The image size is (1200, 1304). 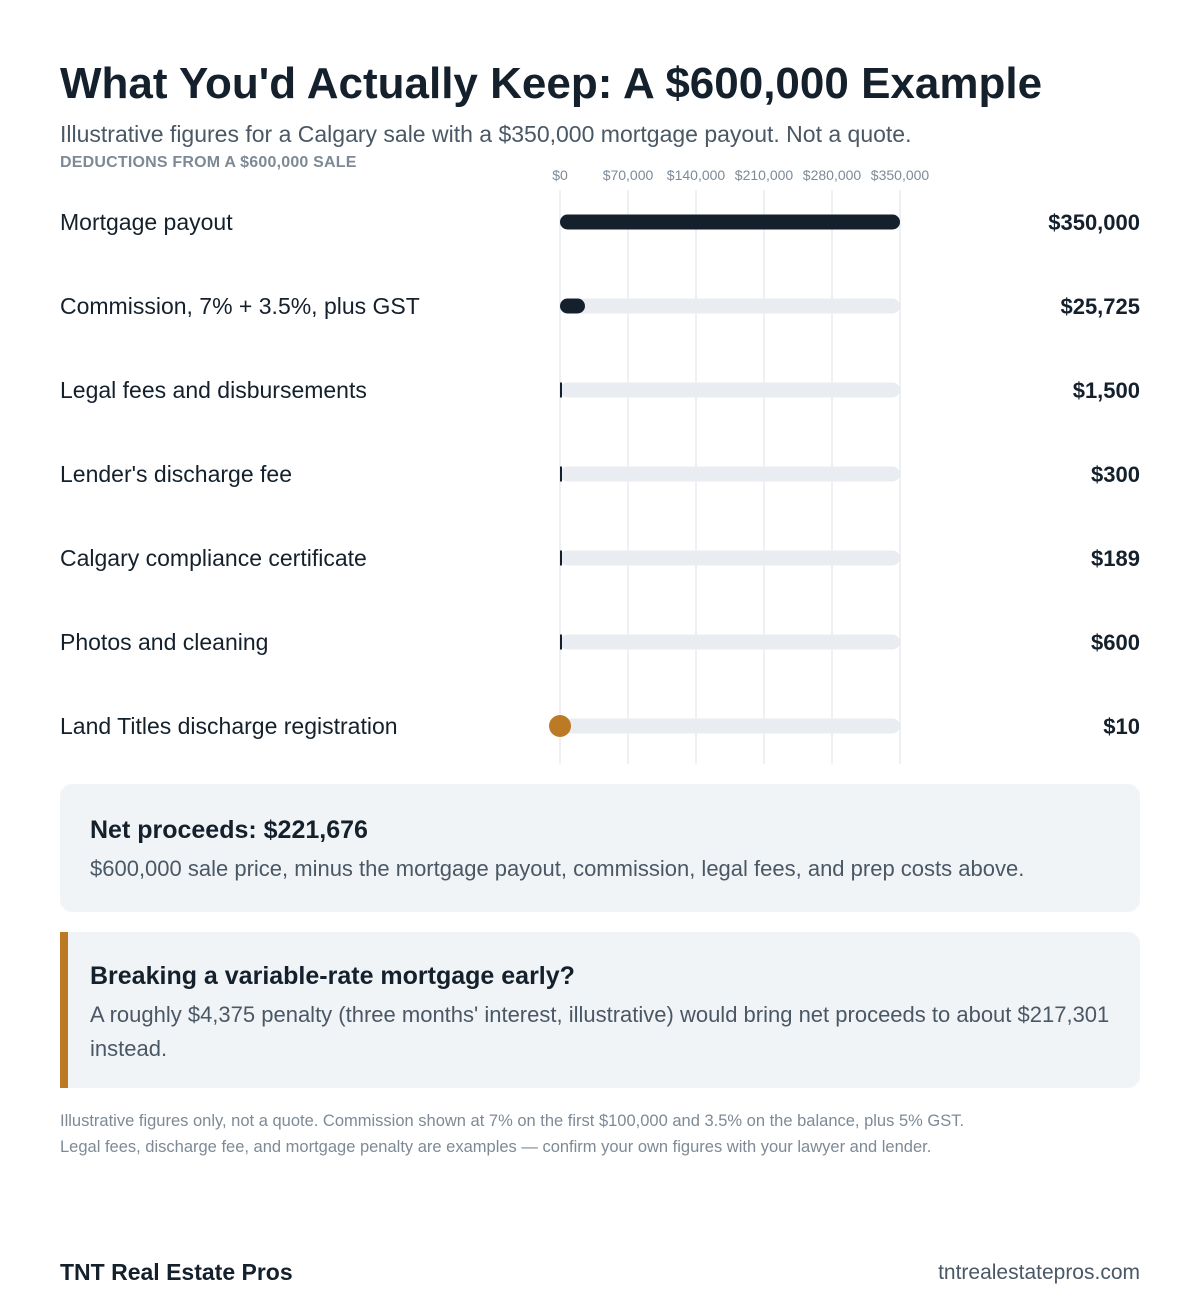 I want to click on row-label: Legal fees and disbursements, so click(x=213, y=390).